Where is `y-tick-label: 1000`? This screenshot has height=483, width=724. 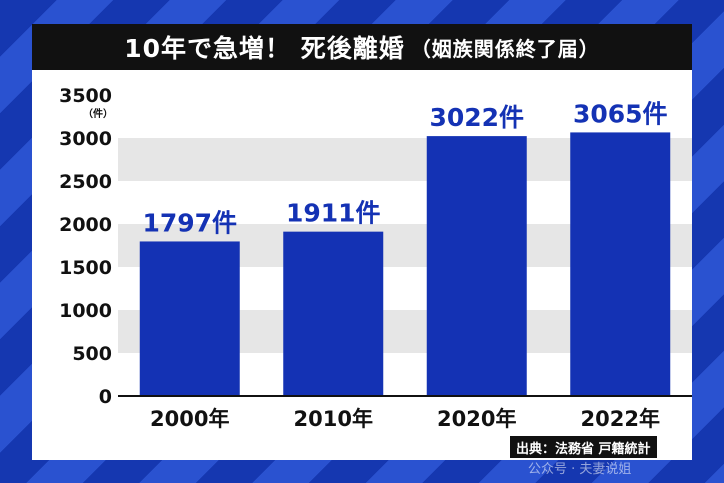 y-tick-label: 1000 is located at coordinates (85, 311).